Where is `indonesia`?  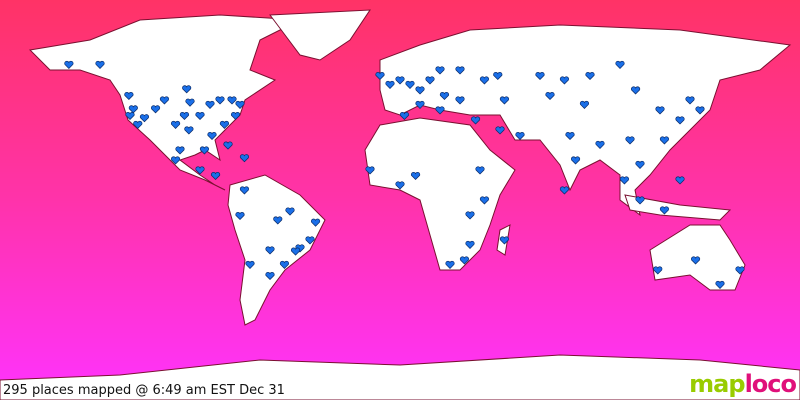 indonesia is located at coordinates (678, 207).